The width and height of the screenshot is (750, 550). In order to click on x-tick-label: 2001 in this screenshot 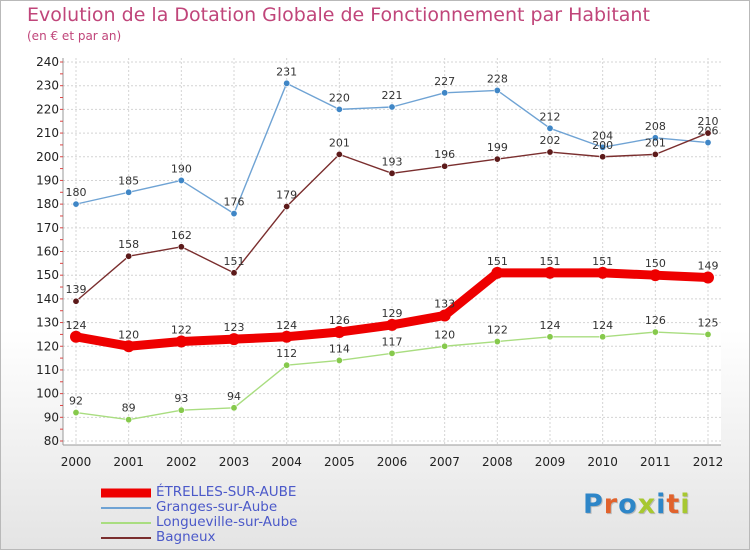, I will do `click(128, 462)`.